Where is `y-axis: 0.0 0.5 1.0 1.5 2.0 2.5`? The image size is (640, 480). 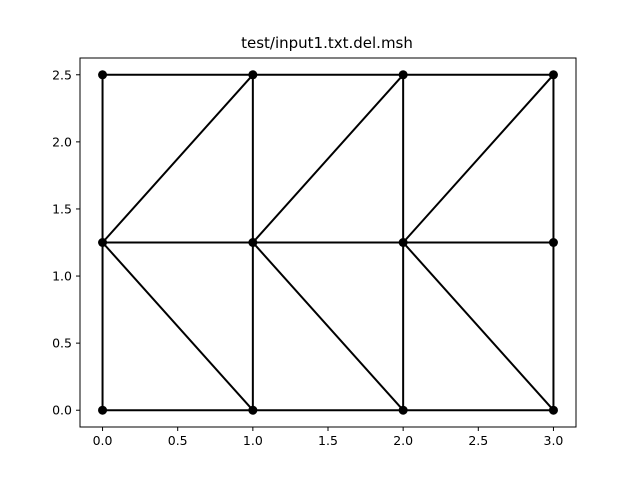
y-axis: 0.0 0.5 1.0 1.5 2.0 2.5 is located at coordinates (66, 242).